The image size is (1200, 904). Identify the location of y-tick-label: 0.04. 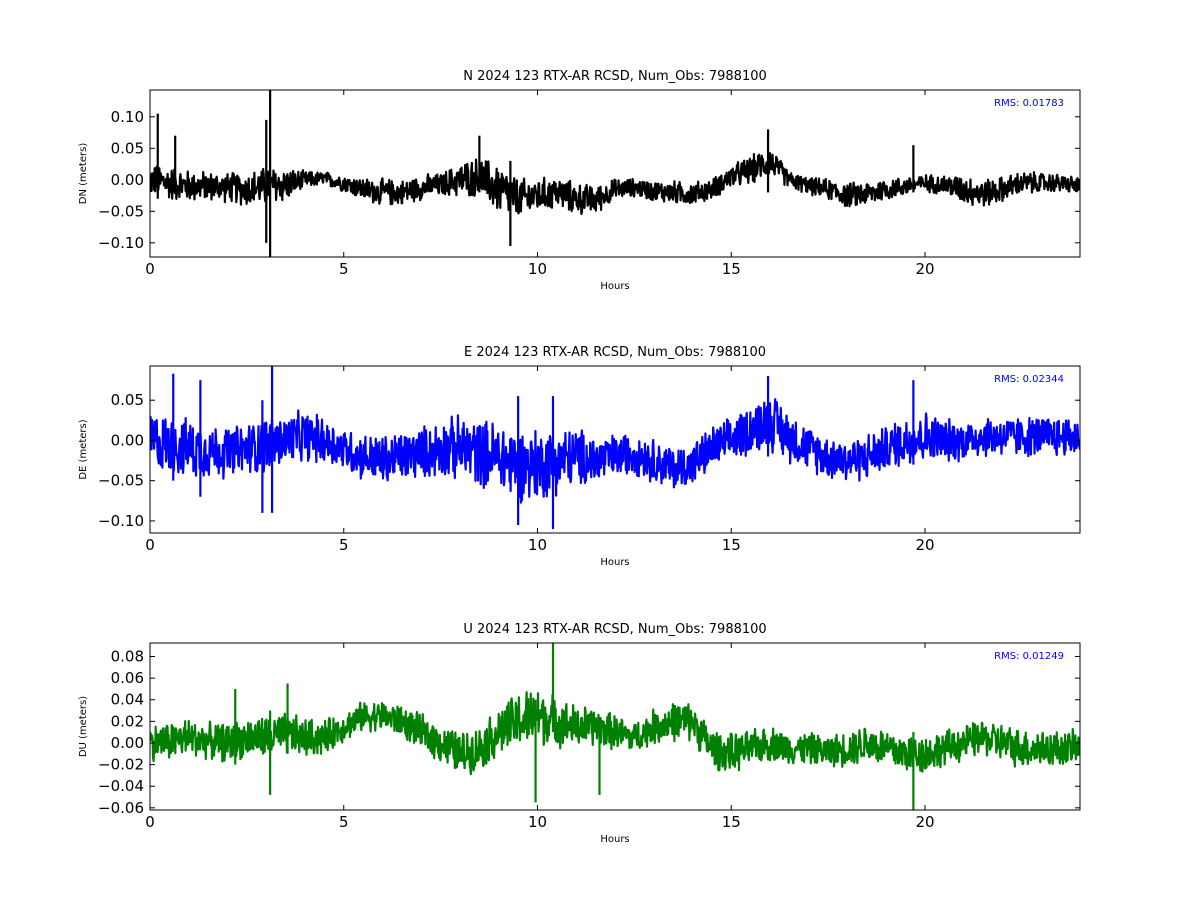
(127, 700).